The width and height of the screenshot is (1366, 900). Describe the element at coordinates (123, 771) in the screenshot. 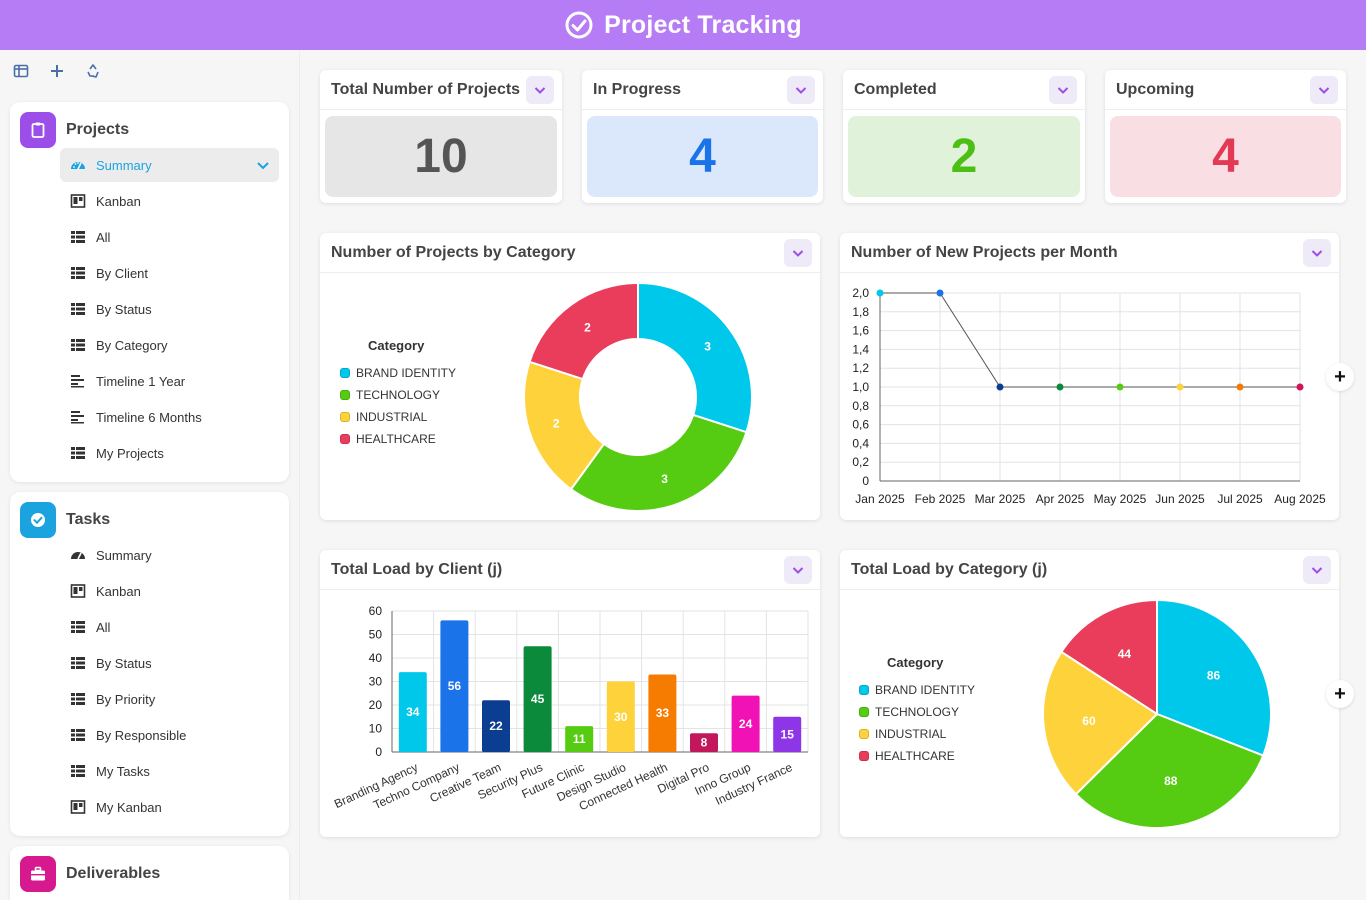

I see `sidebar-item-label: My Tasks` at that location.